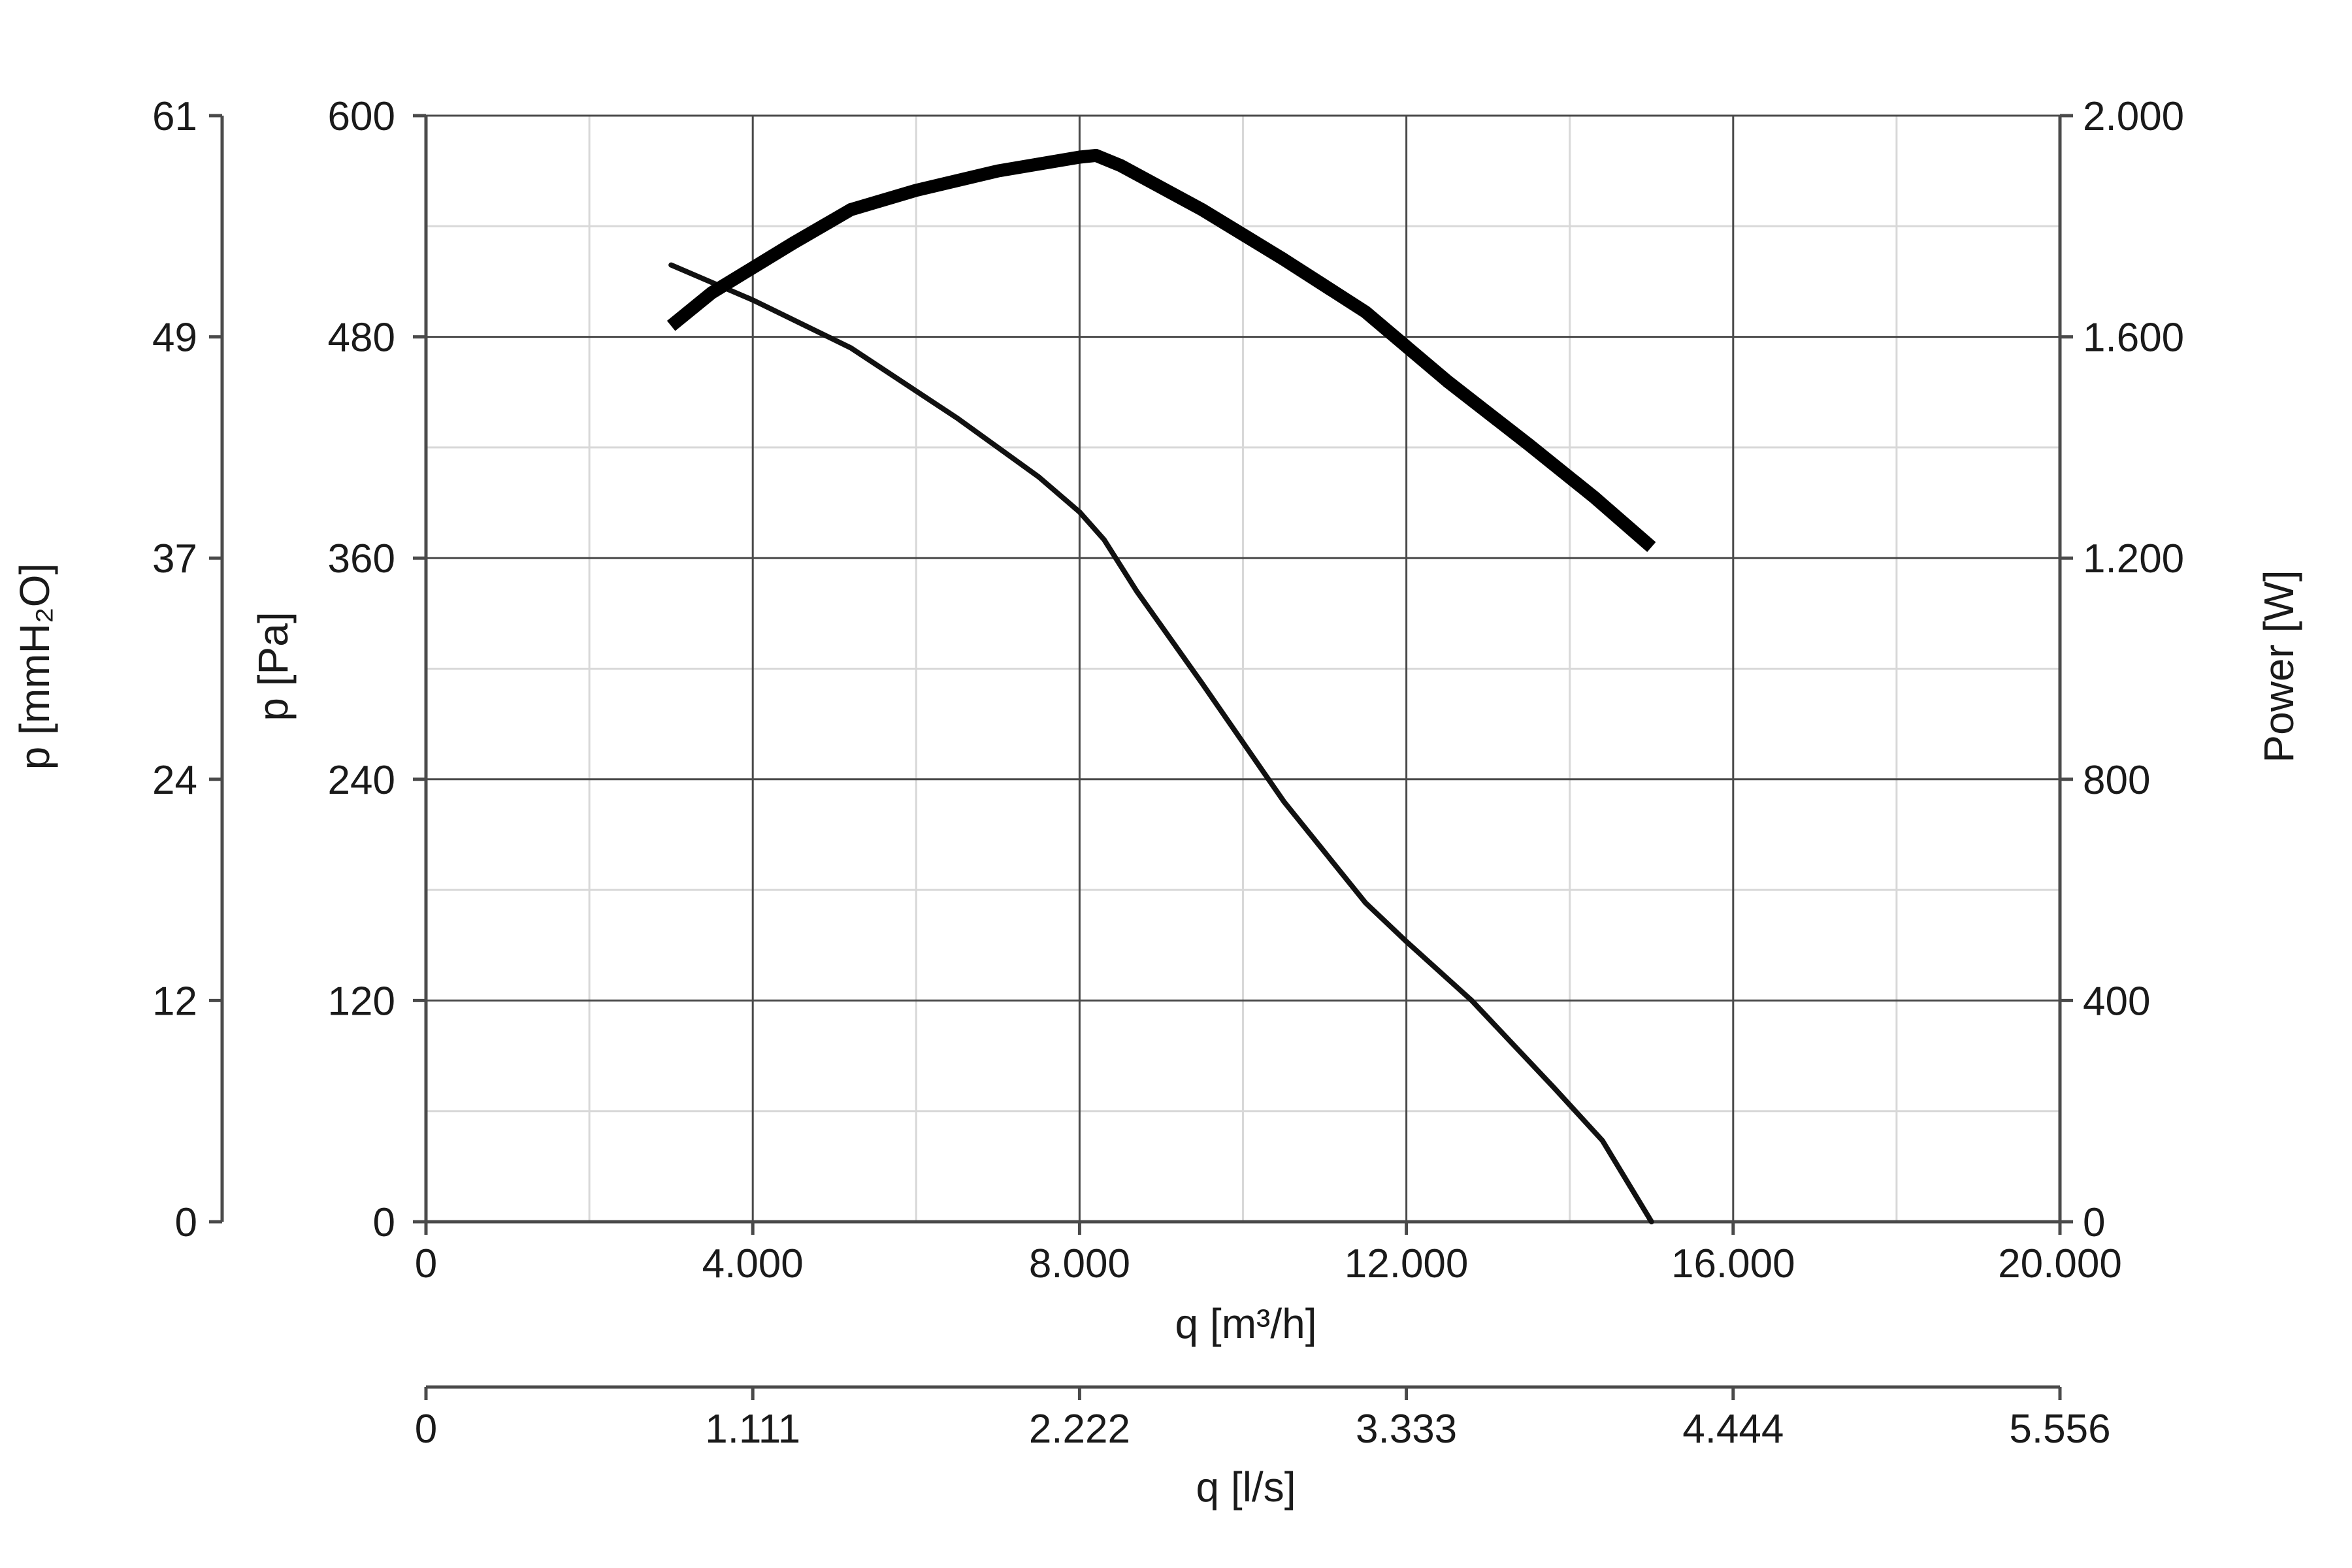  I want to click on y-right-tick-label: 800, so click(2116, 780).